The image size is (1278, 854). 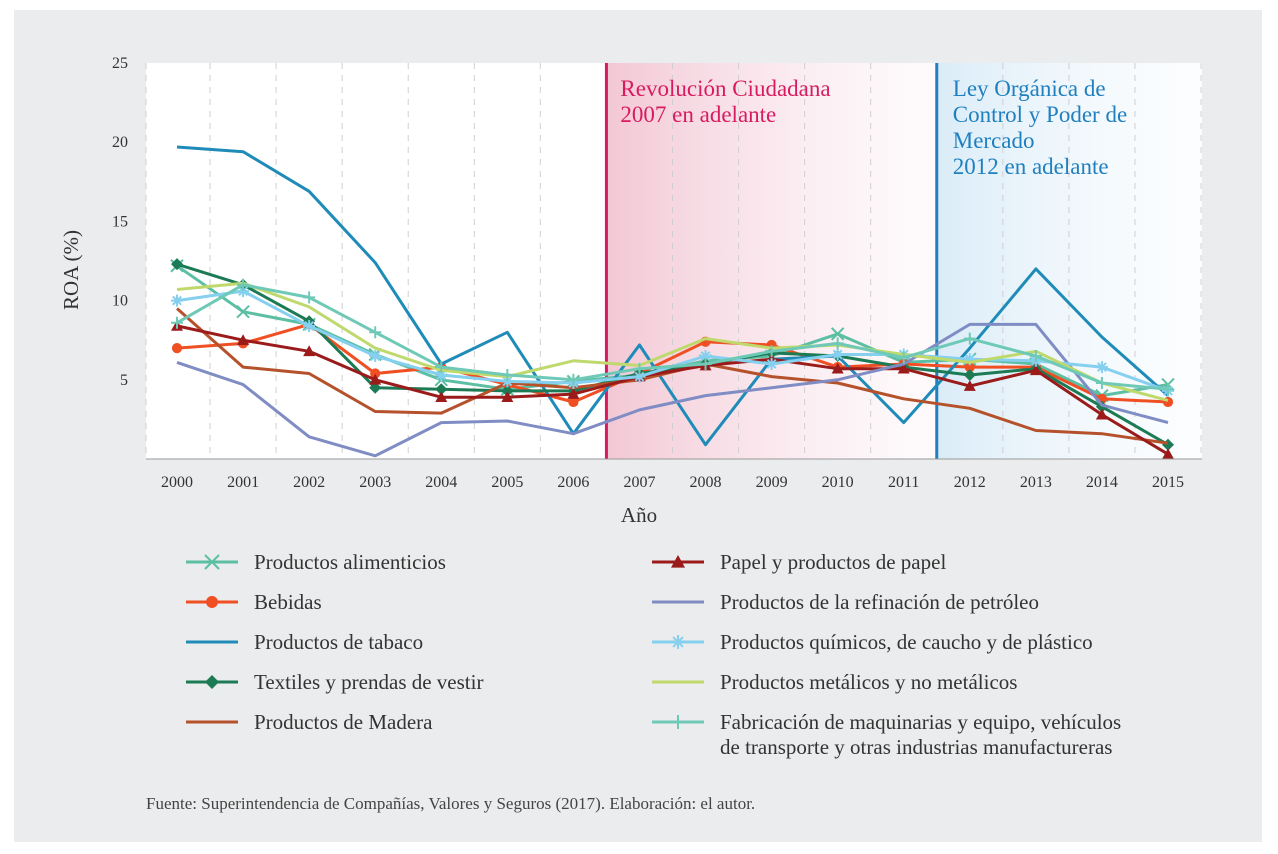 I want to click on x-tick-label: 2012, so click(x=970, y=482).